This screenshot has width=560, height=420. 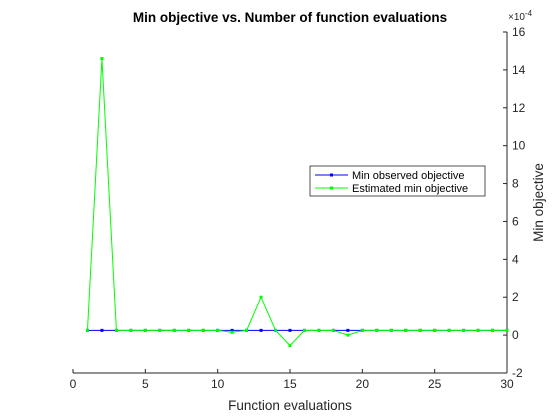 I want to click on y-tick-label: 2, so click(x=515, y=297).